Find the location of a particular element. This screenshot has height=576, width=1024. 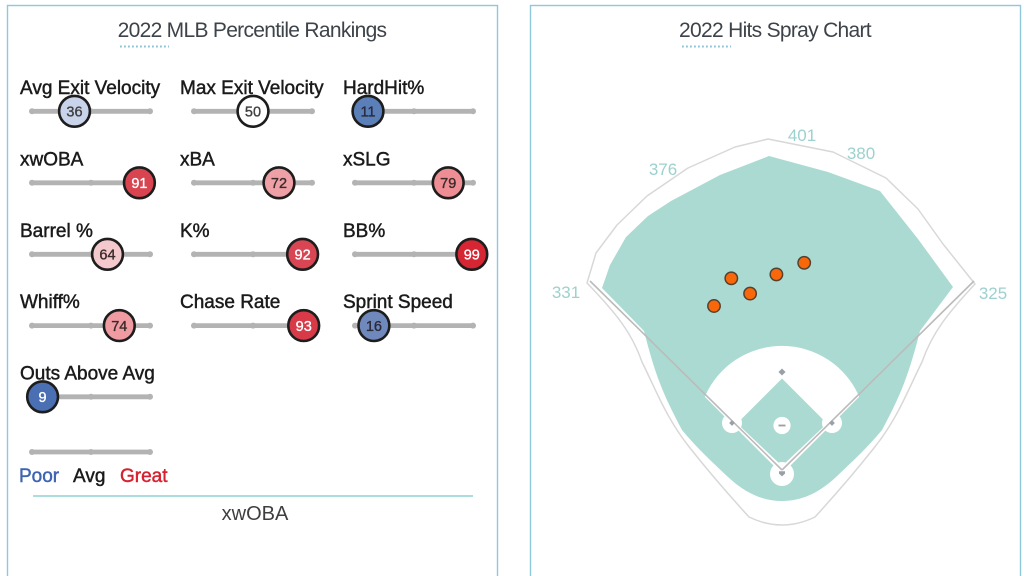

svg-text: 93 is located at coordinates (304, 327).